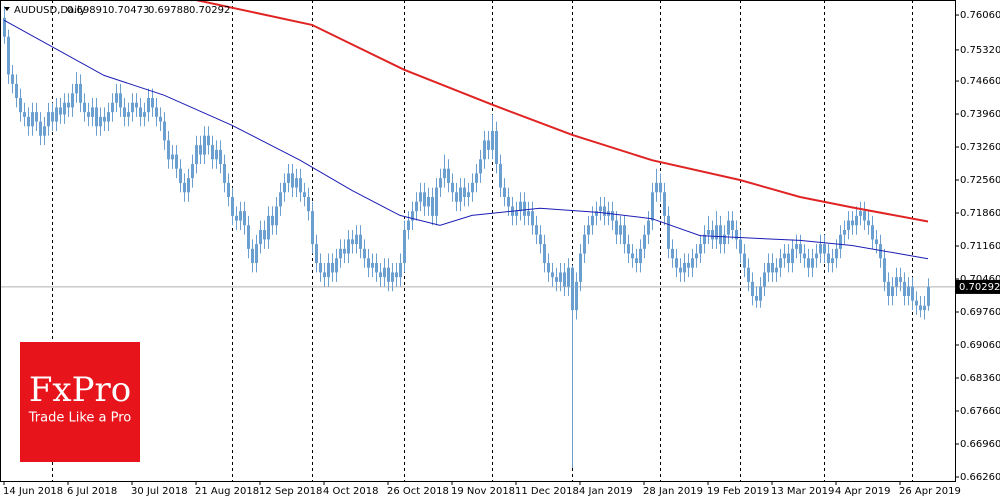 The image size is (1000, 500). What do you see at coordinates (209, 10) in the screenshot?
I see `header-close: 0.70292` at bounding box center [209, 10].